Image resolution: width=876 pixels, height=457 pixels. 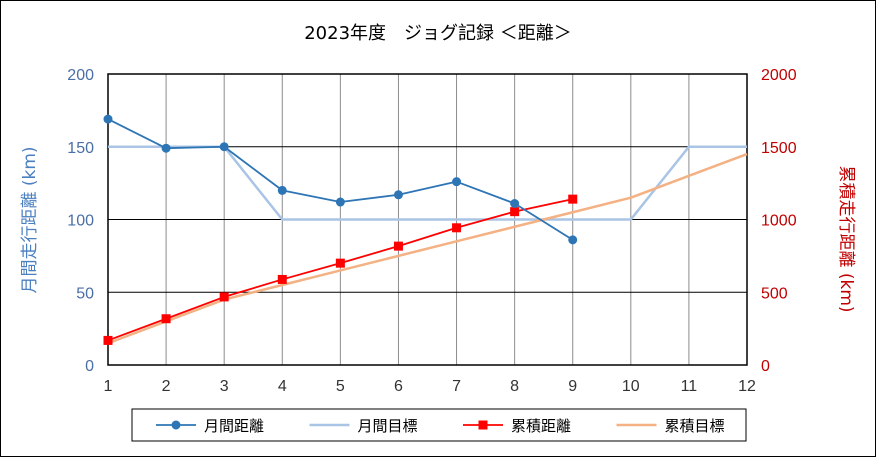 I want to click on x-tick-label: 5, so click(x=340, y=386).